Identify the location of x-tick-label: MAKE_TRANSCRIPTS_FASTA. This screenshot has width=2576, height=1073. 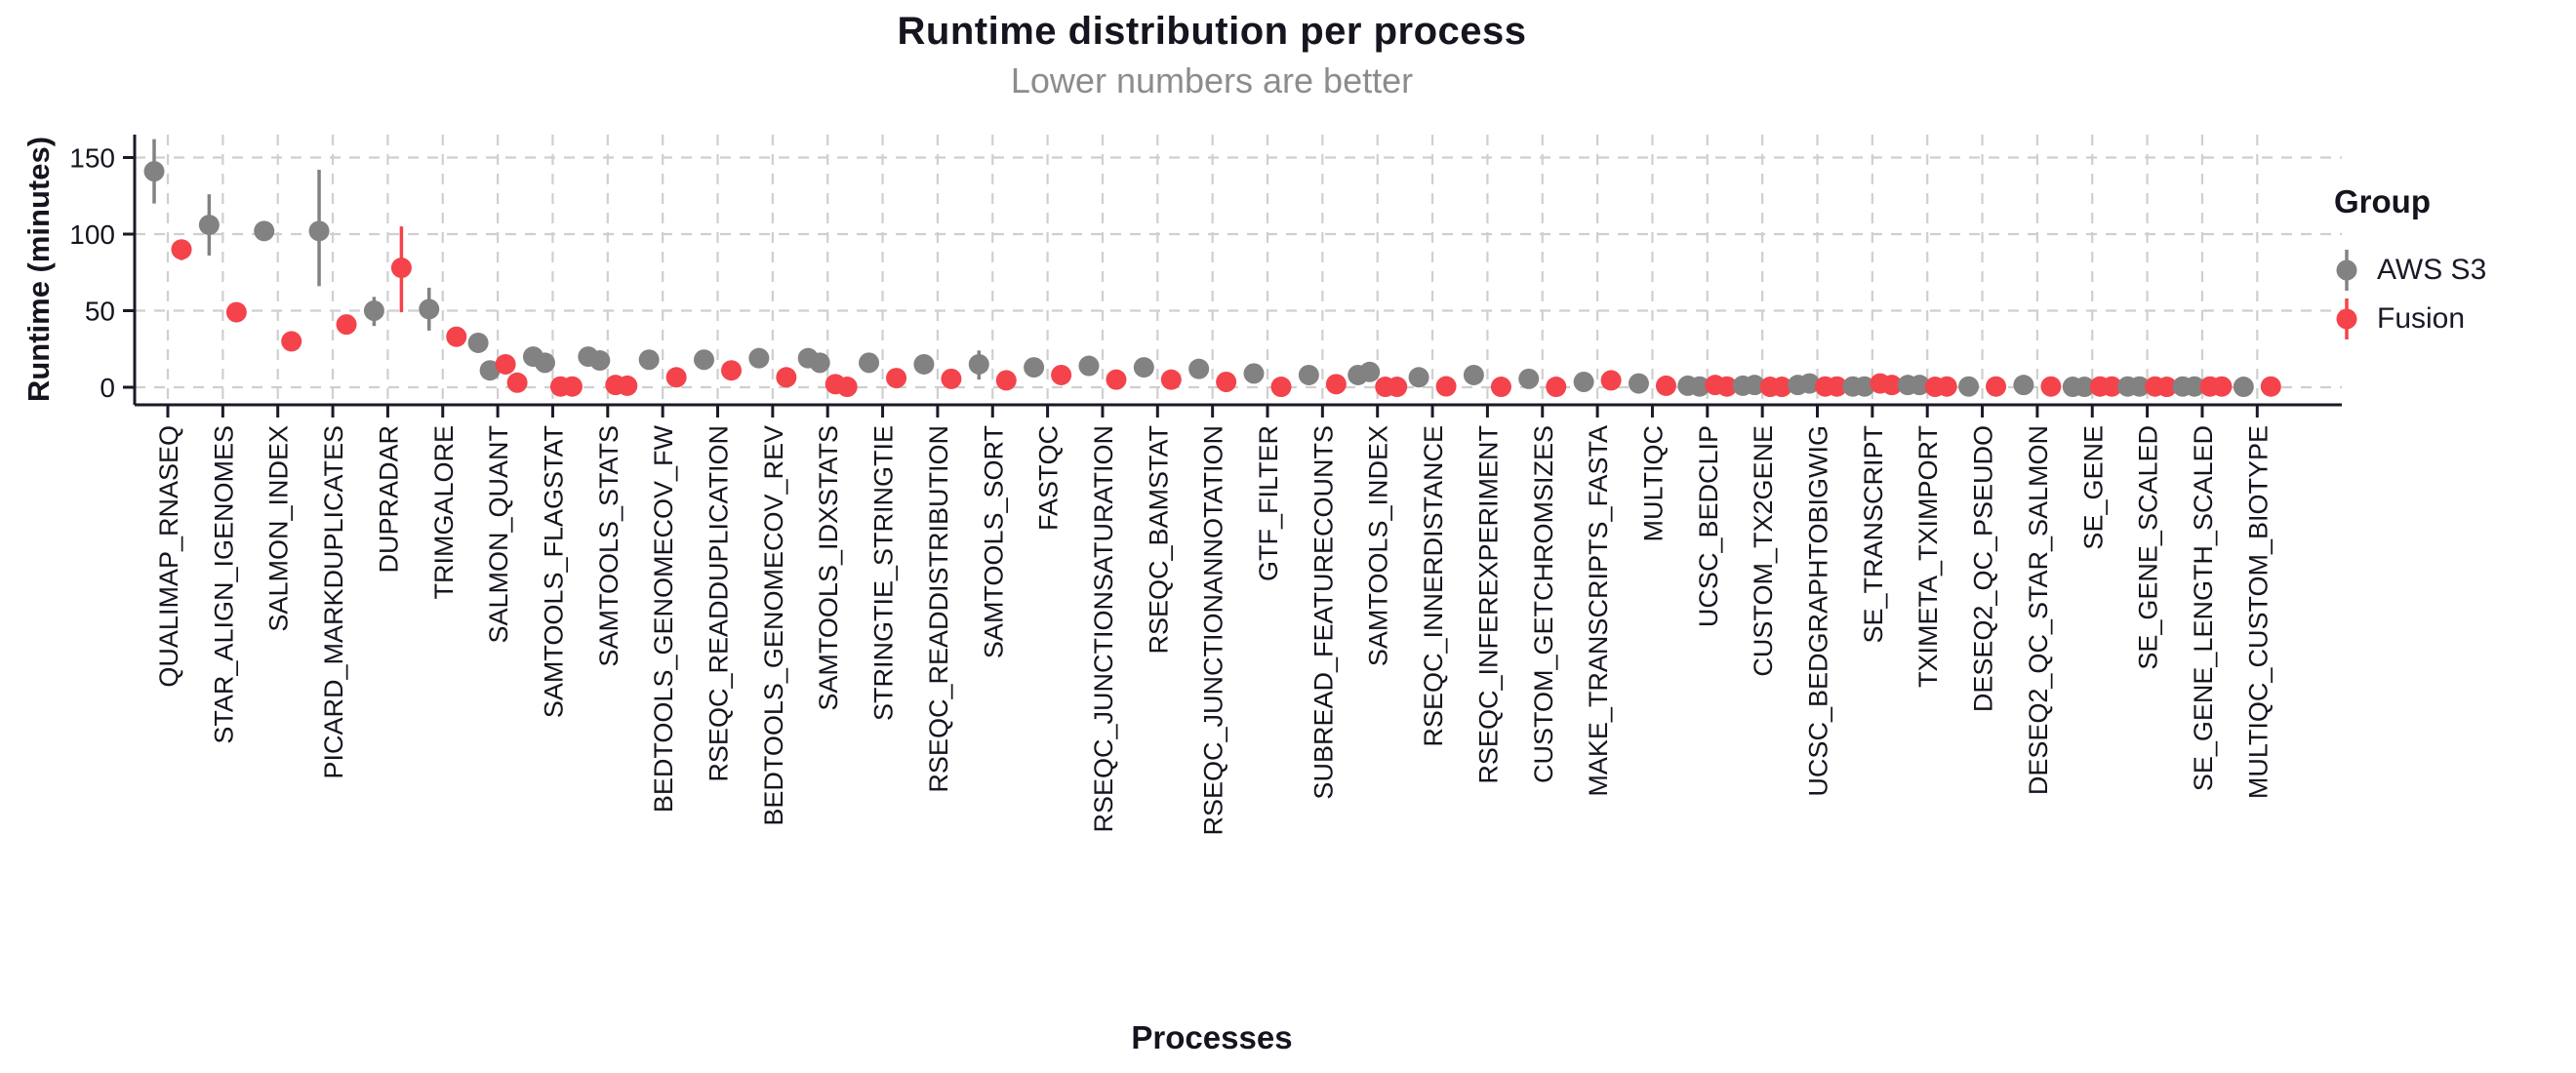
(1598, 611).